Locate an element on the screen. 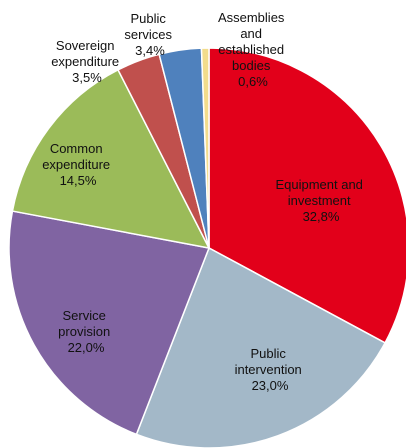  label-public-services-line2: services is located at coordinates (148, 34).